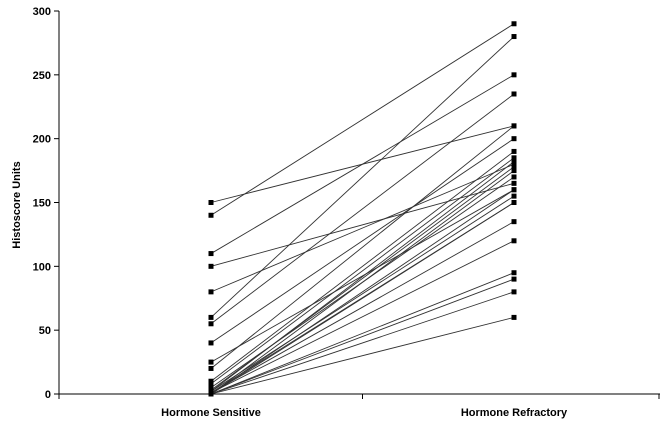 This screenshot has height=425, width=660. Describe the element at coordinates (45, 331) in the screenshot. I see `y-tick-label: 50` at that location.